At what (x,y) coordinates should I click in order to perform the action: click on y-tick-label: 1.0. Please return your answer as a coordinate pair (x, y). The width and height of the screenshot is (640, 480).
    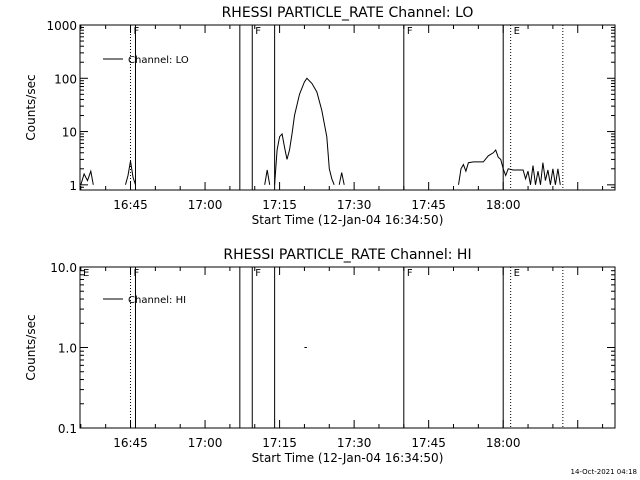
    Looking at the image, I should click on (67, 349).